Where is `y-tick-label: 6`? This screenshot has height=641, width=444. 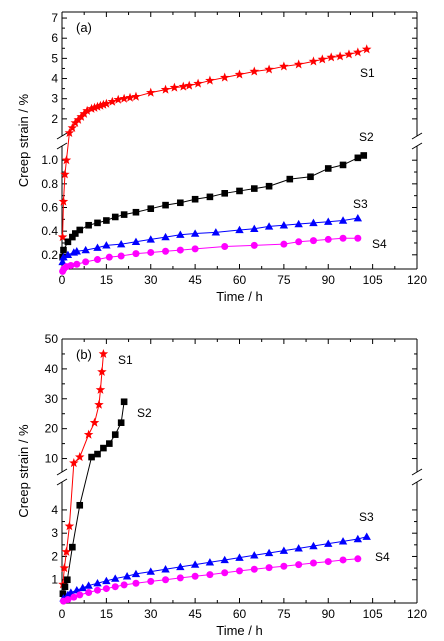
y-tick-label: 6 is located at coordinates (54, 38).